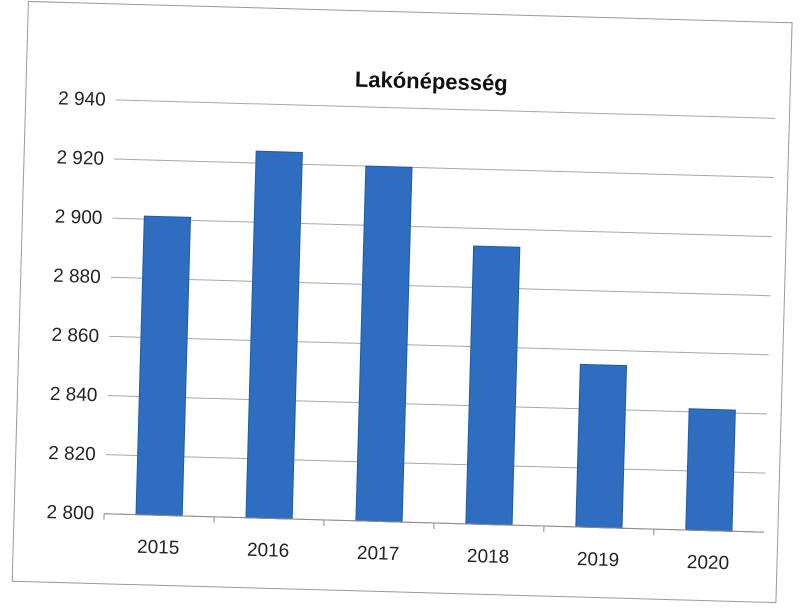  I want to click on y-tick-label: 2 880, so click(77, 277).